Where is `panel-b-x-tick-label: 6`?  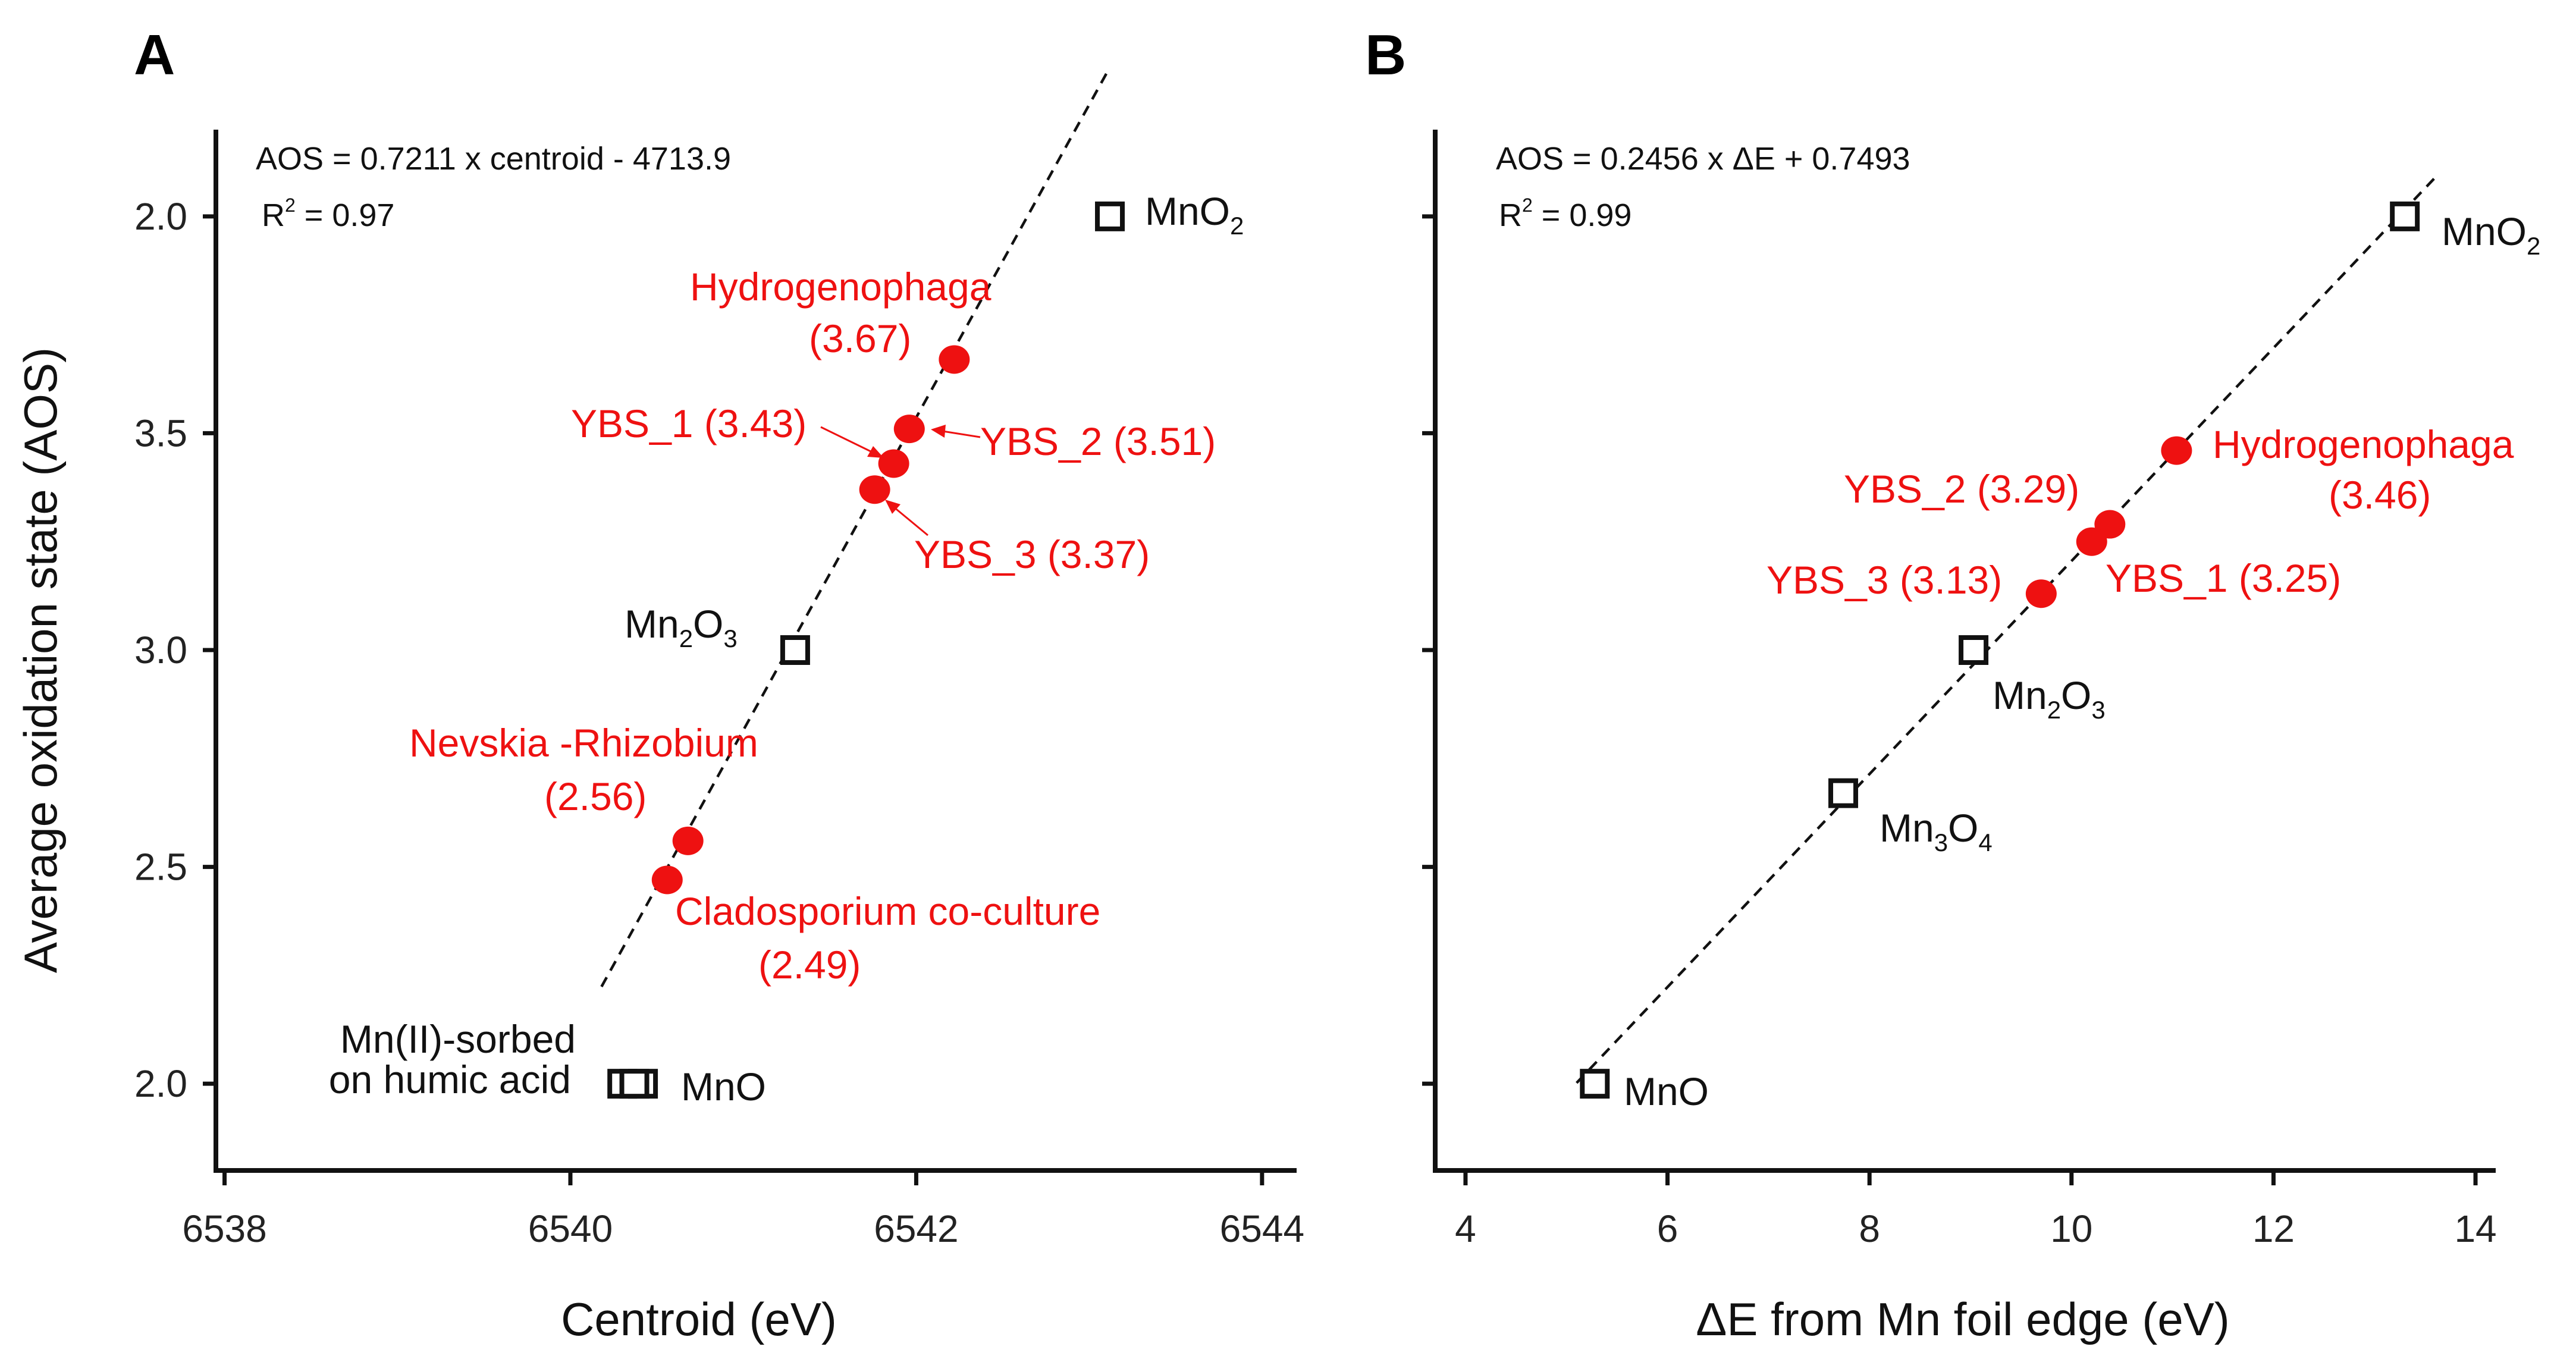
panel-b-x-tick-label: 6 is located at coordinates (1667, 1228).